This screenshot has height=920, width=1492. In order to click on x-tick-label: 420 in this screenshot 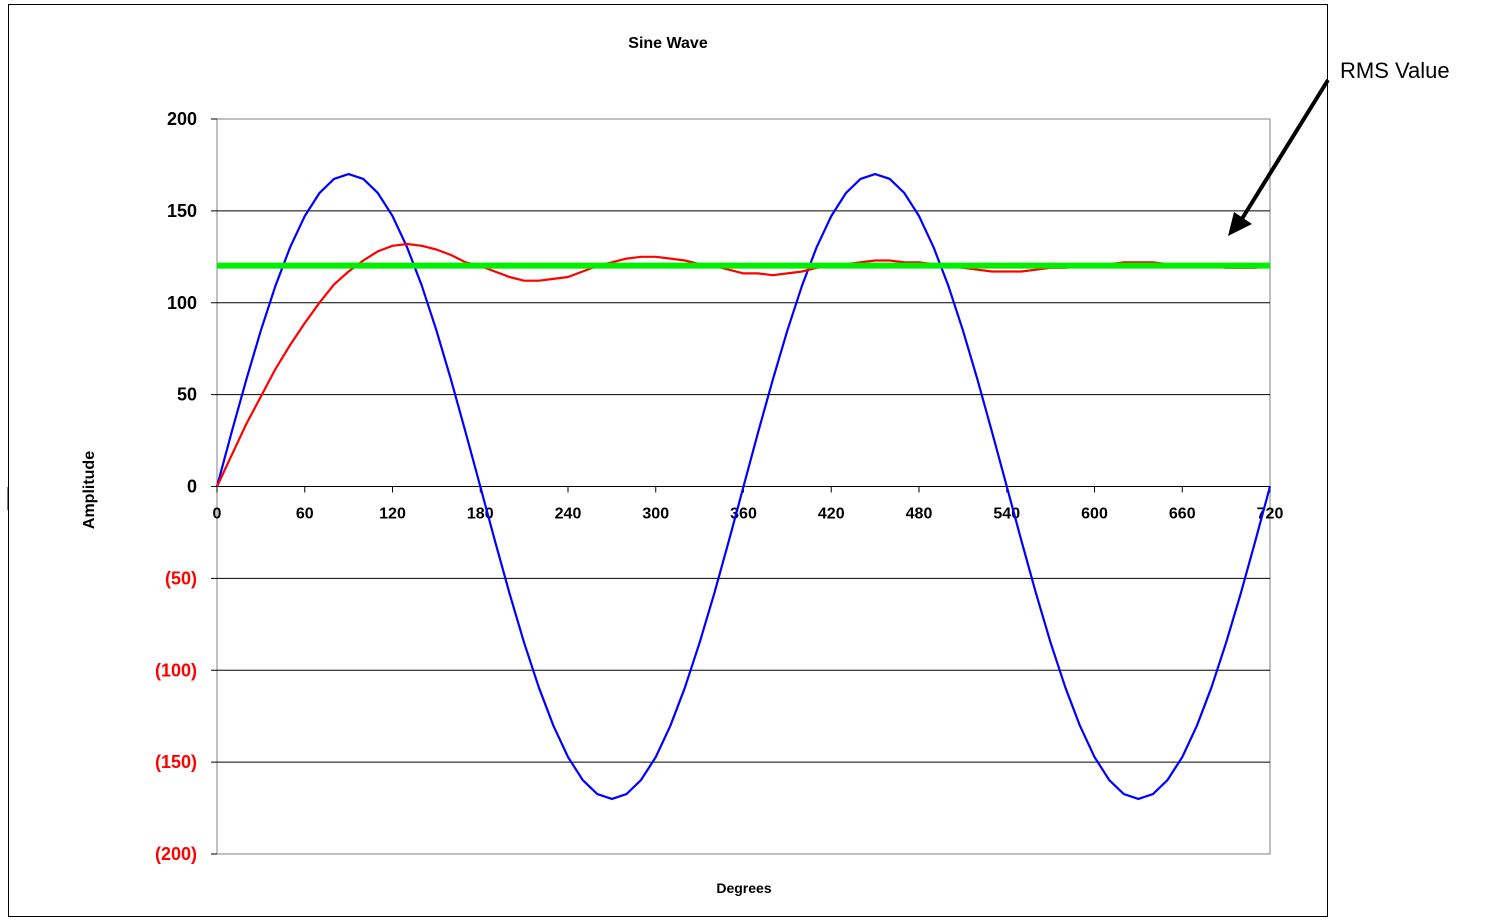, I will do `click(831, 514)`.